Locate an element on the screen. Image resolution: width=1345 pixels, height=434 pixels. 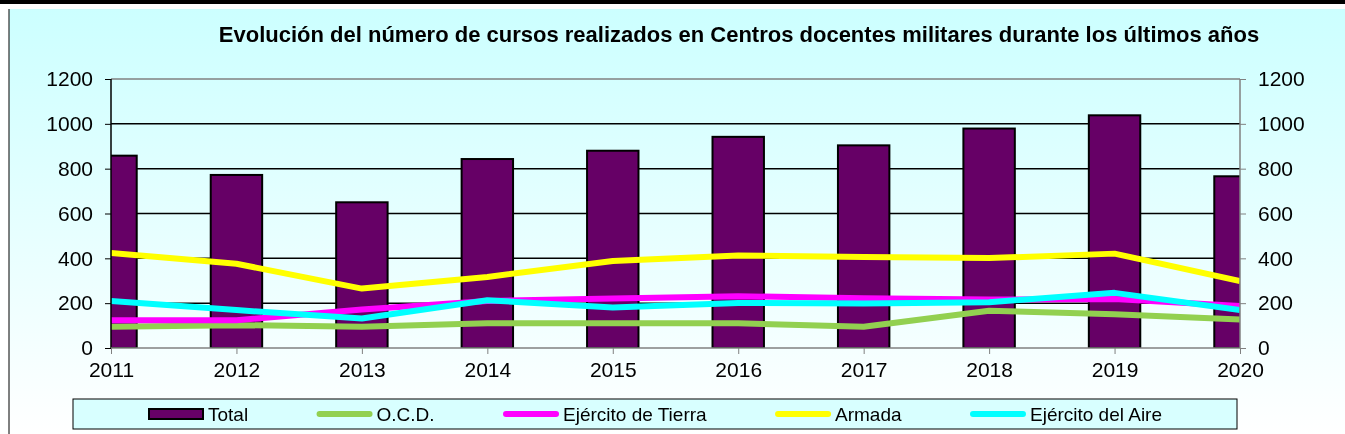
legend-label: Armada is located at coordinates (869, 414).